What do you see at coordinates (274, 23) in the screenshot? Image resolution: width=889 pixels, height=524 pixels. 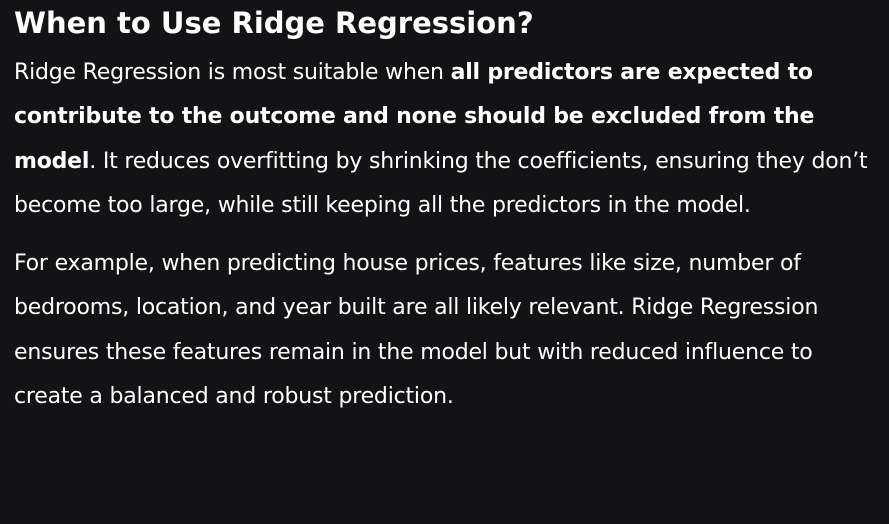 I see `section-heading: When to Use Ridge Regression?` at bounding box center [274, 23].